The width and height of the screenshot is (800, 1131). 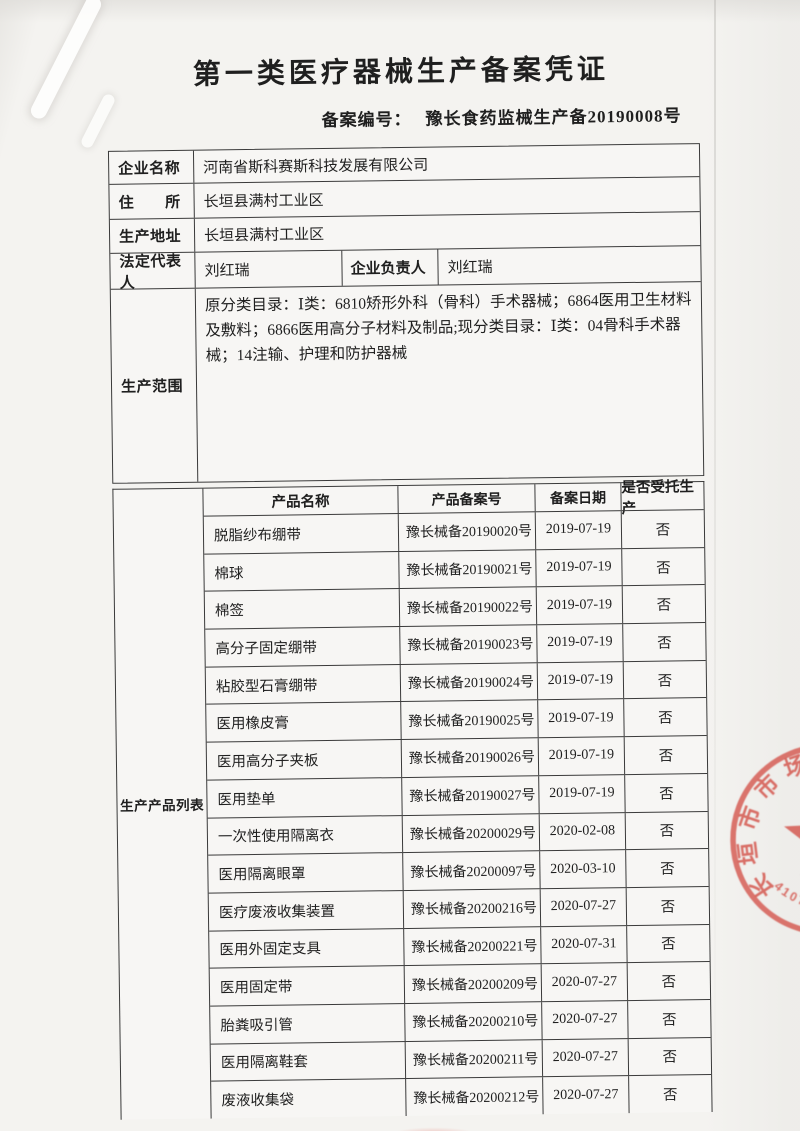 I want to click on product-table-row: 粘胶型石膏绷带 豫长械备20190024号 2019-07-19 否, so click(x=456, y=682).